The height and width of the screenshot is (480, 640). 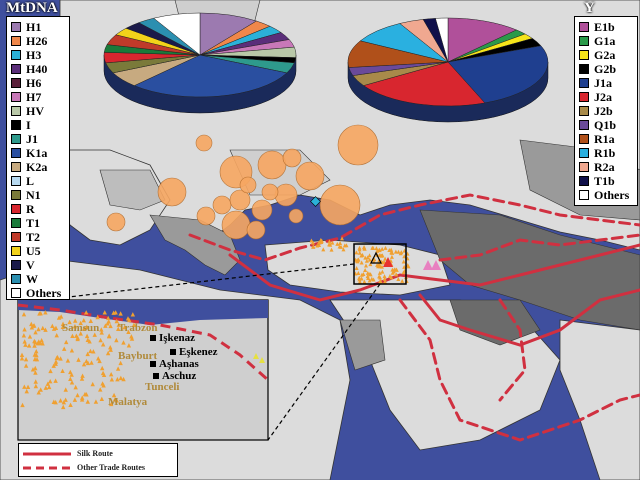 I want to click on mtdna-legend-item: T2, so click(x=25, y=237).